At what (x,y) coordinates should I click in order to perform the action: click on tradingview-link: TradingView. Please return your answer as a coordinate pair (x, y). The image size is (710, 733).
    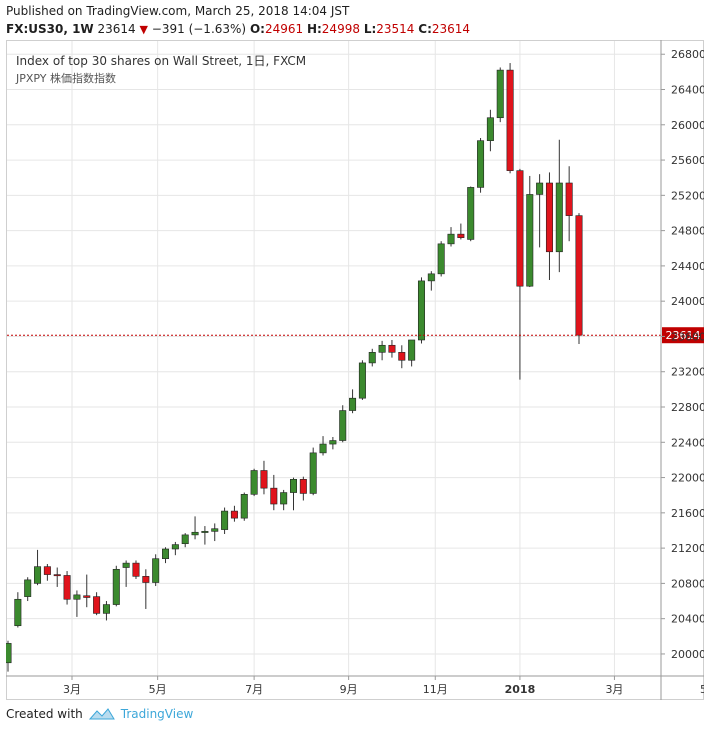
    Looking at the image, I should click on (157, 714).